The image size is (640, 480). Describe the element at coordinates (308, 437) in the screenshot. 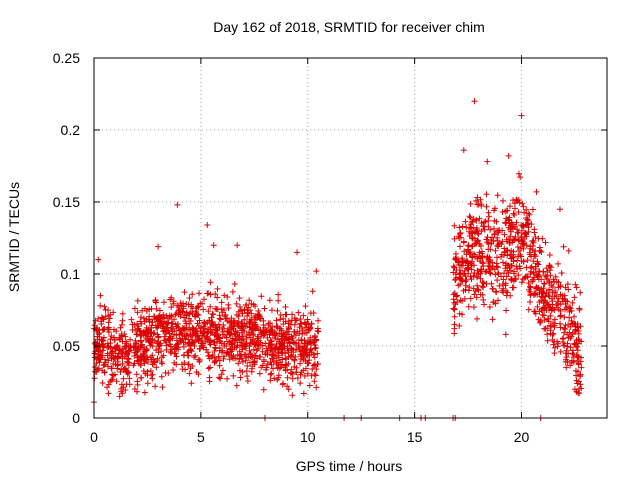

I see `x-tick-label: 10` at that location.